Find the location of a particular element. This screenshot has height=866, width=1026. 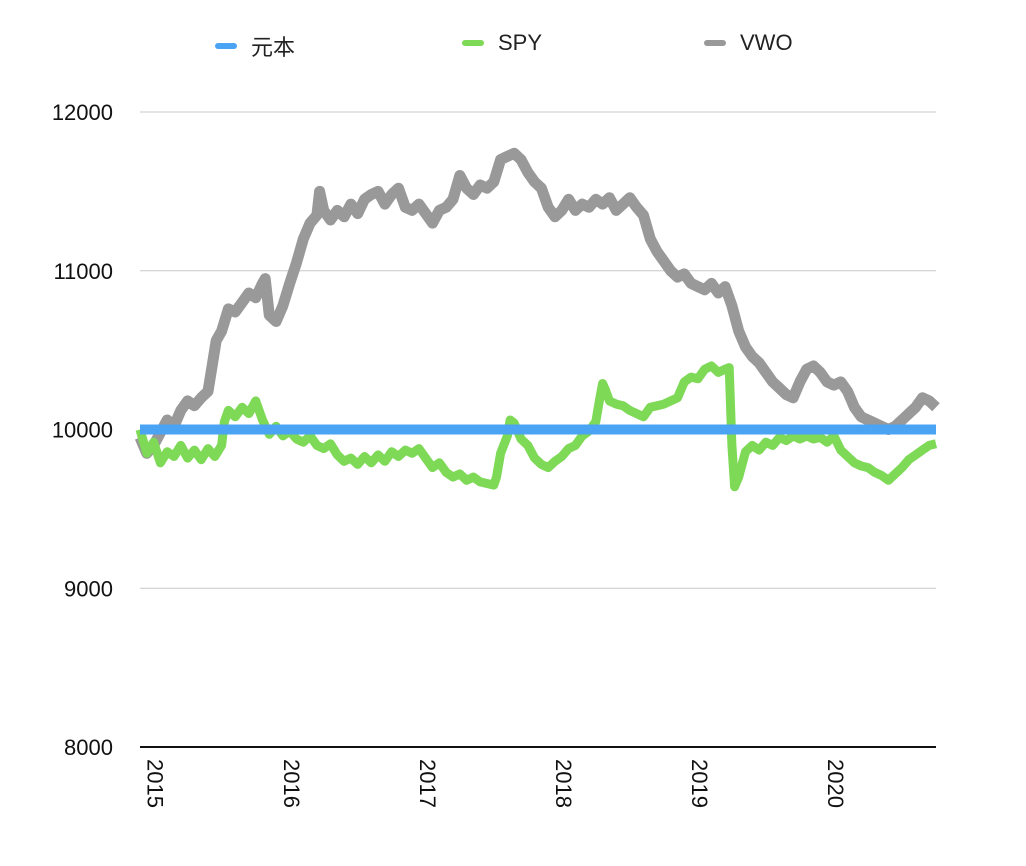

x-tick-label-2020: 2020 is located at coordinates (835, 783).